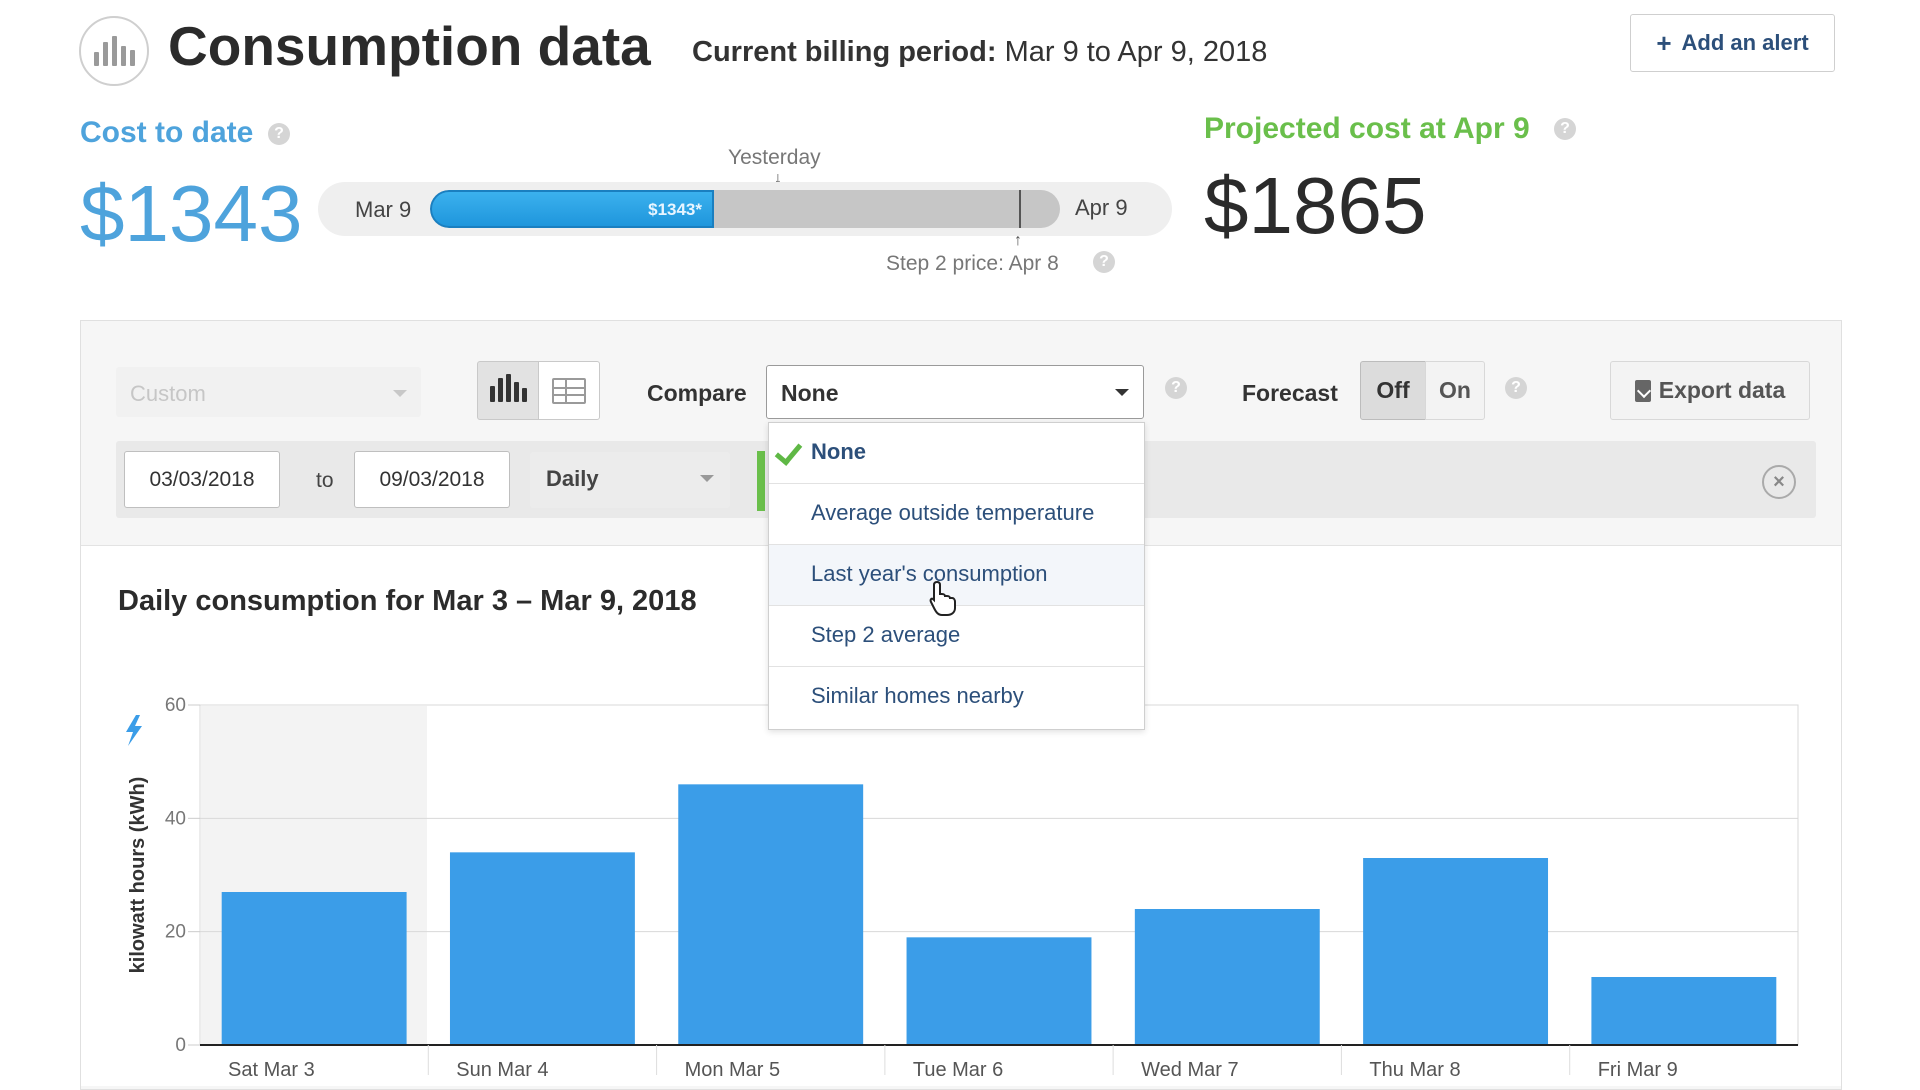 The image size is (1920, 1090). I want to click on bar-chart-icon, so click(114, 51).